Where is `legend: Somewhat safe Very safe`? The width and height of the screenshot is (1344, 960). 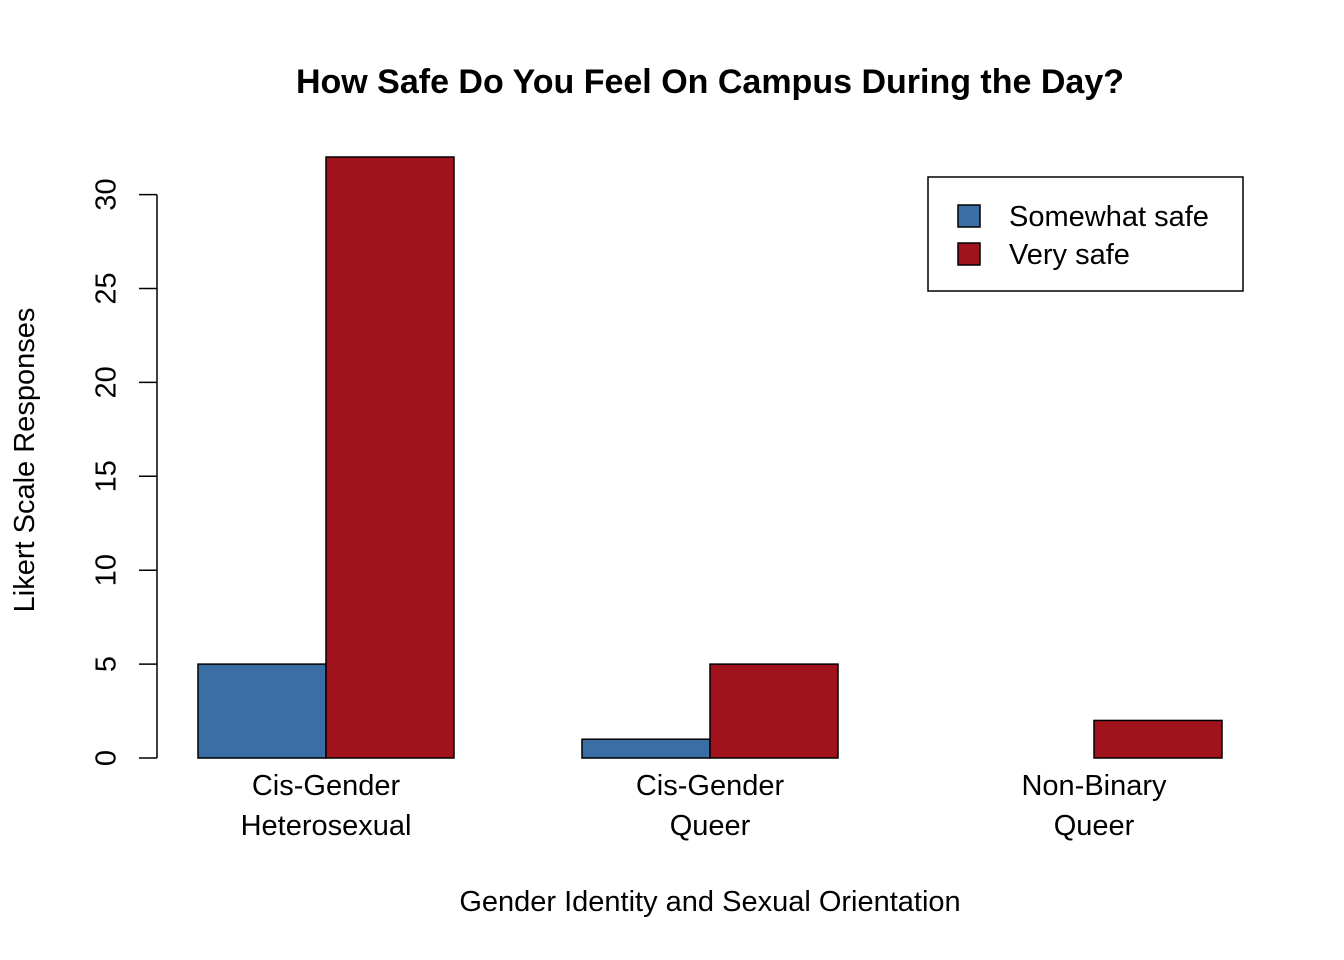
legend: Somewhat safe Very safe is located at coordinates (1085, 234).